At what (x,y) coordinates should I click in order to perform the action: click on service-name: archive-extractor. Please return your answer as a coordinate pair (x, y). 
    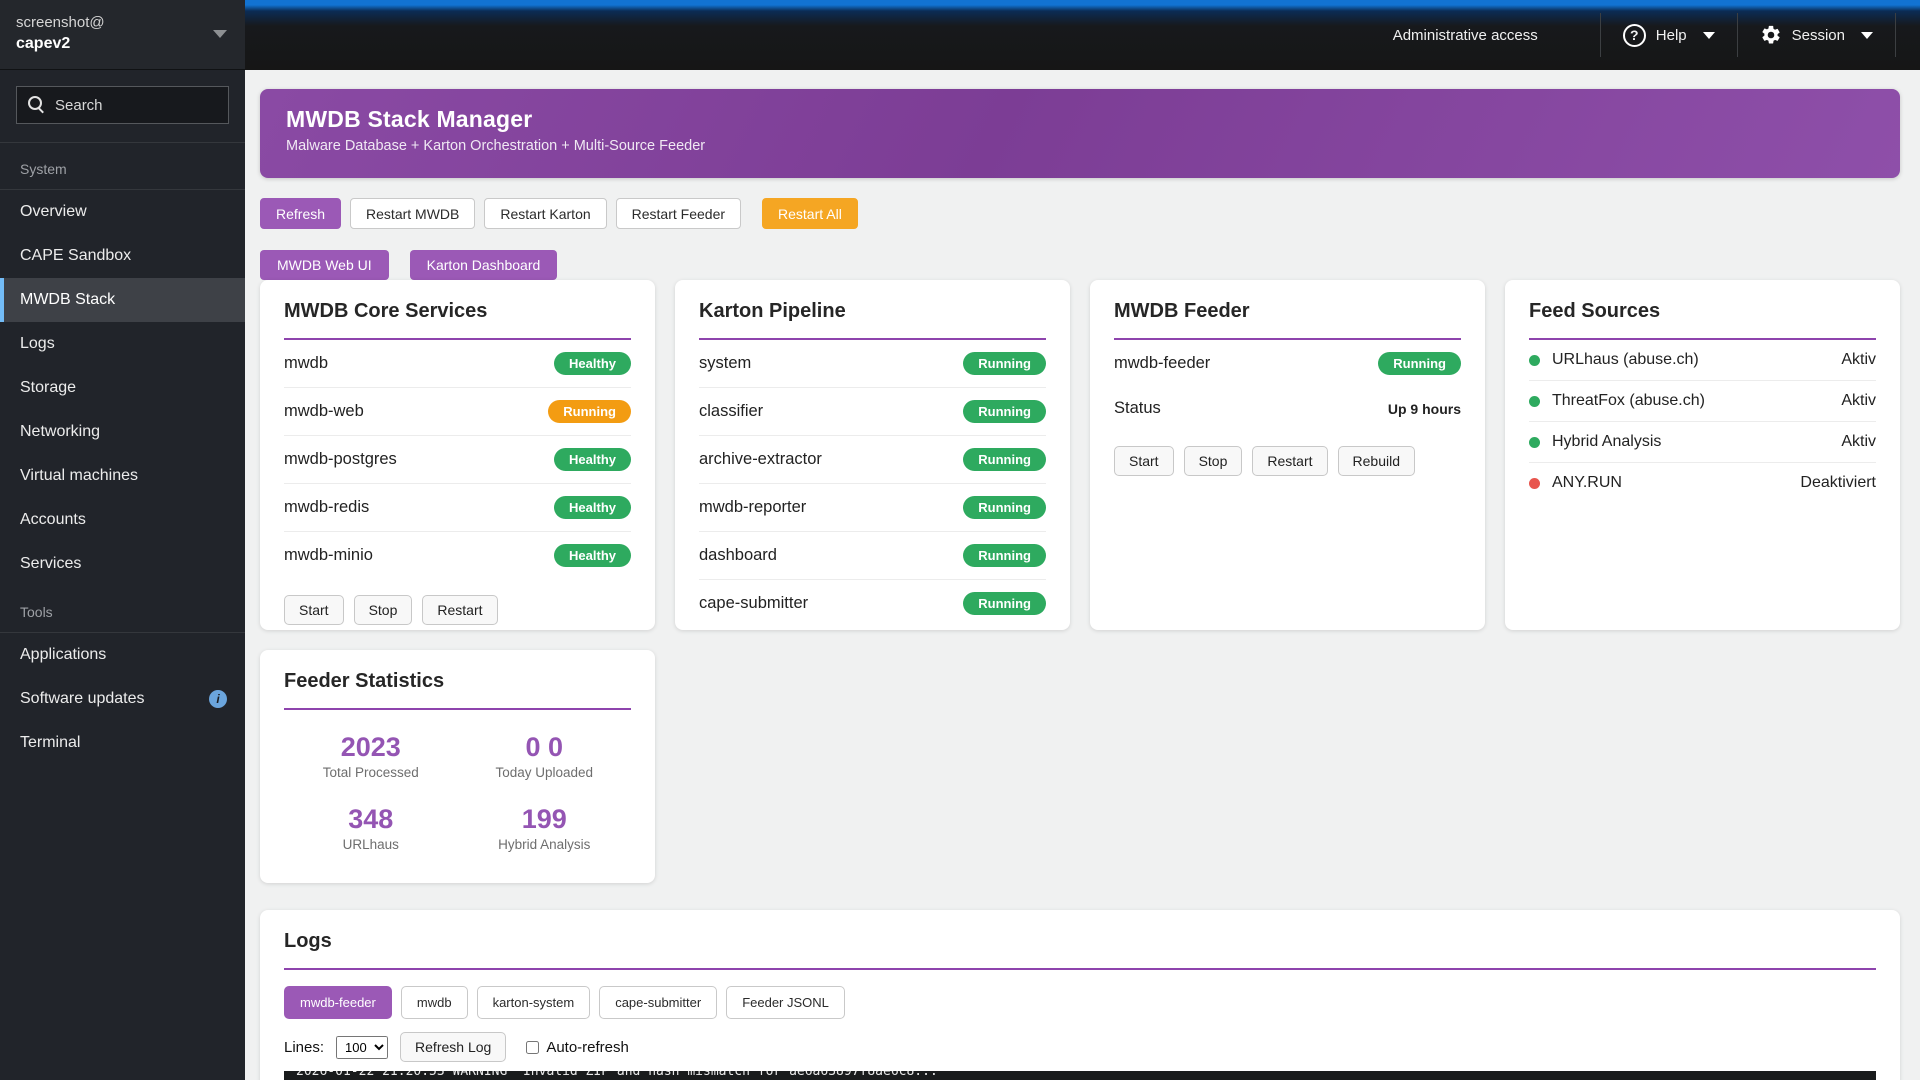
    Looking at the image, I should click on (760, 459).